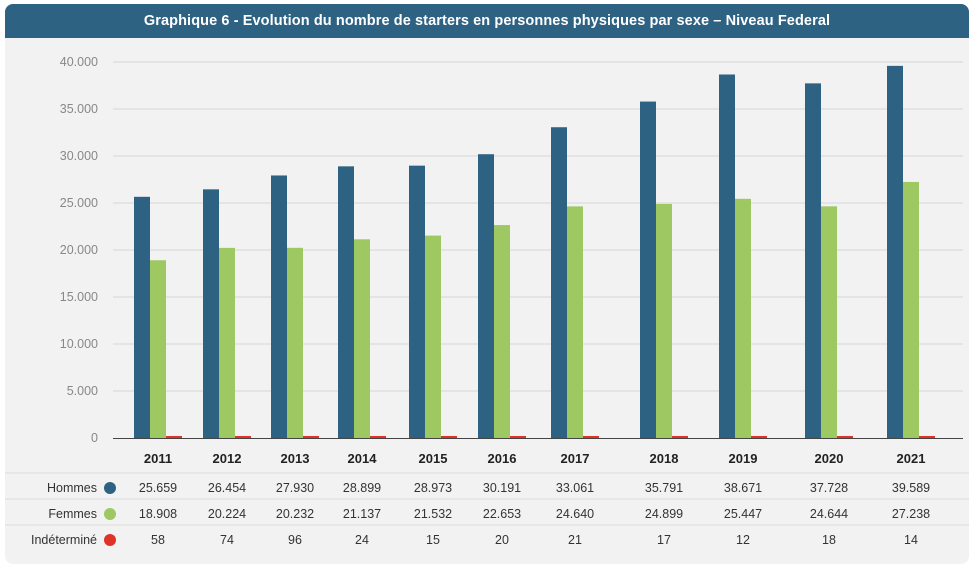 The width and height of the screenshot is (976, 571). I want to click on year-label: 2019, so click(743, 458).